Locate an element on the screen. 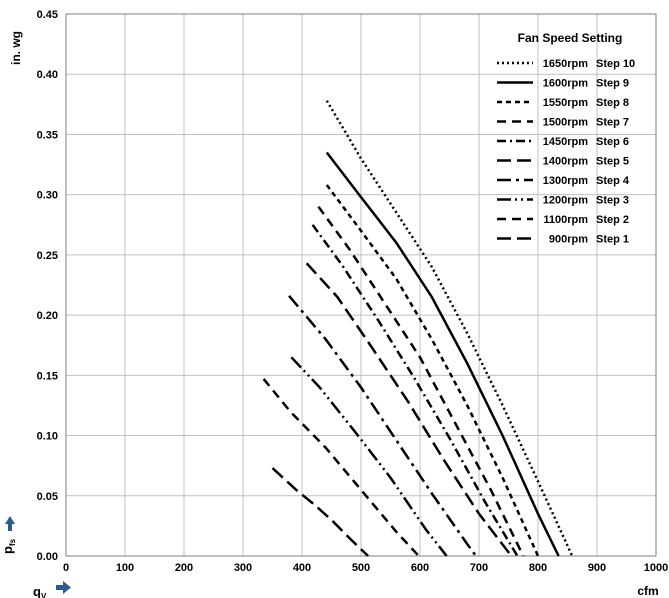 The image size is (669, 598). x-symbol-subscript: V is located at coordinates (44, 595).